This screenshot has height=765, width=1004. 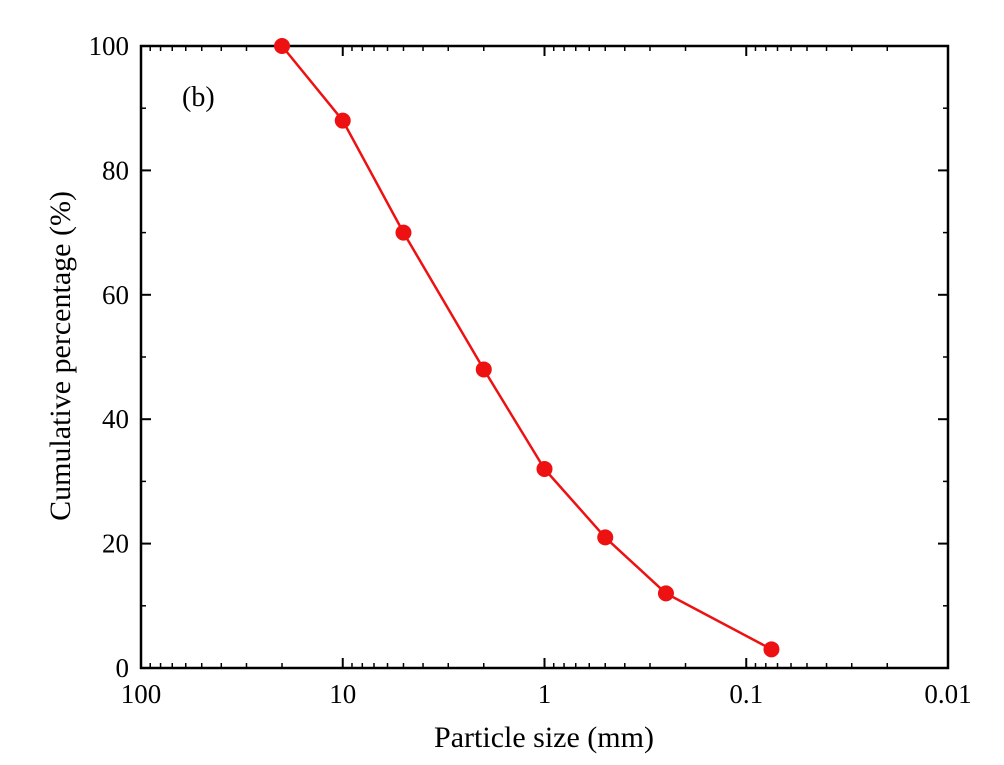 What do you see at coordinates (545, 694) in the screenshot?
I see `x-tick-label: 1` at bounding box center [545, 694].